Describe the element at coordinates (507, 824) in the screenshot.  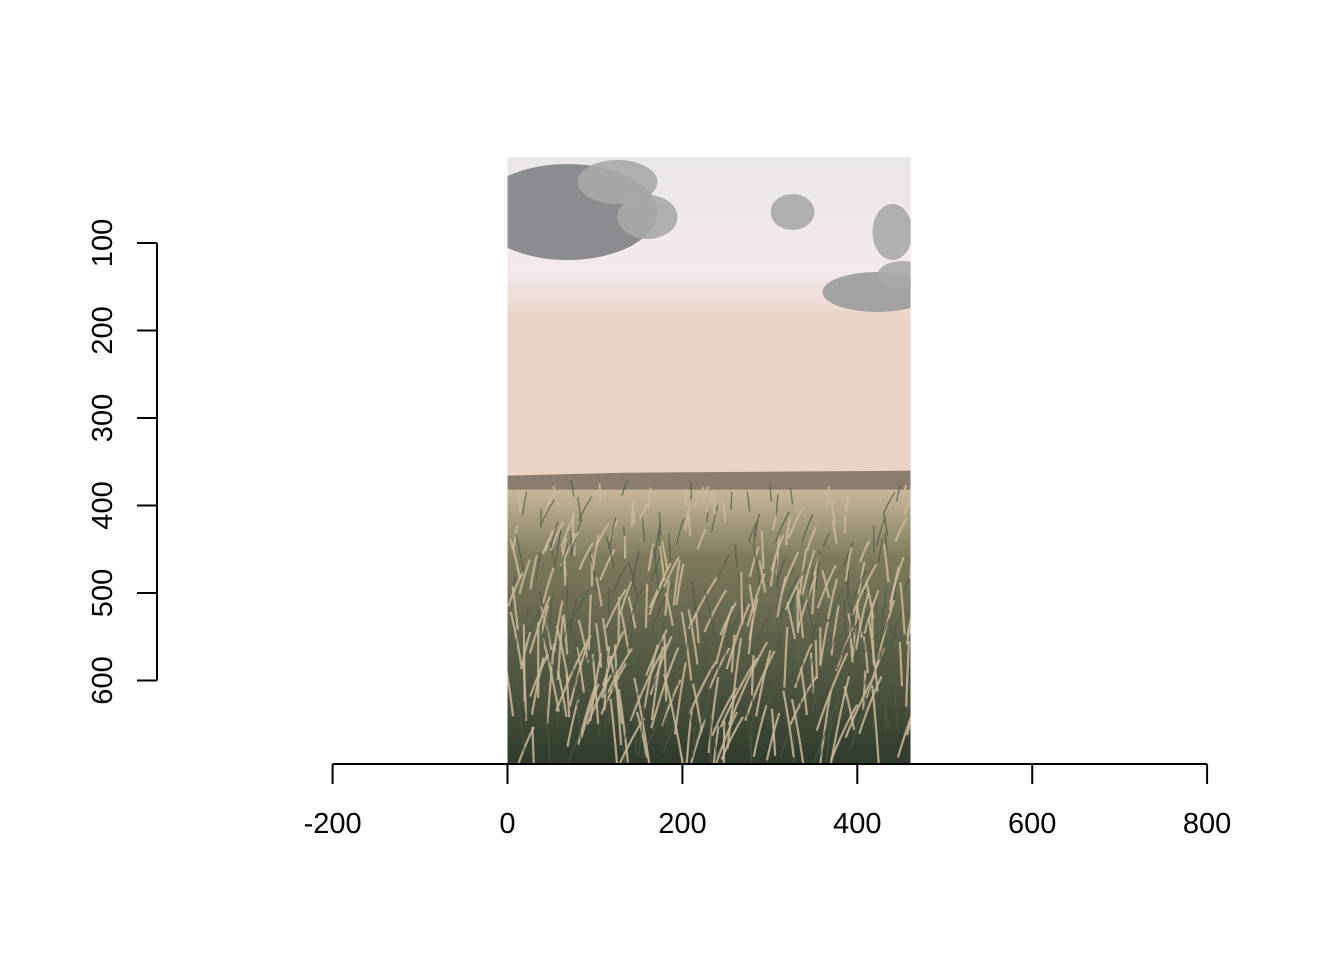
I see `x-tick-label: 0` at that location.